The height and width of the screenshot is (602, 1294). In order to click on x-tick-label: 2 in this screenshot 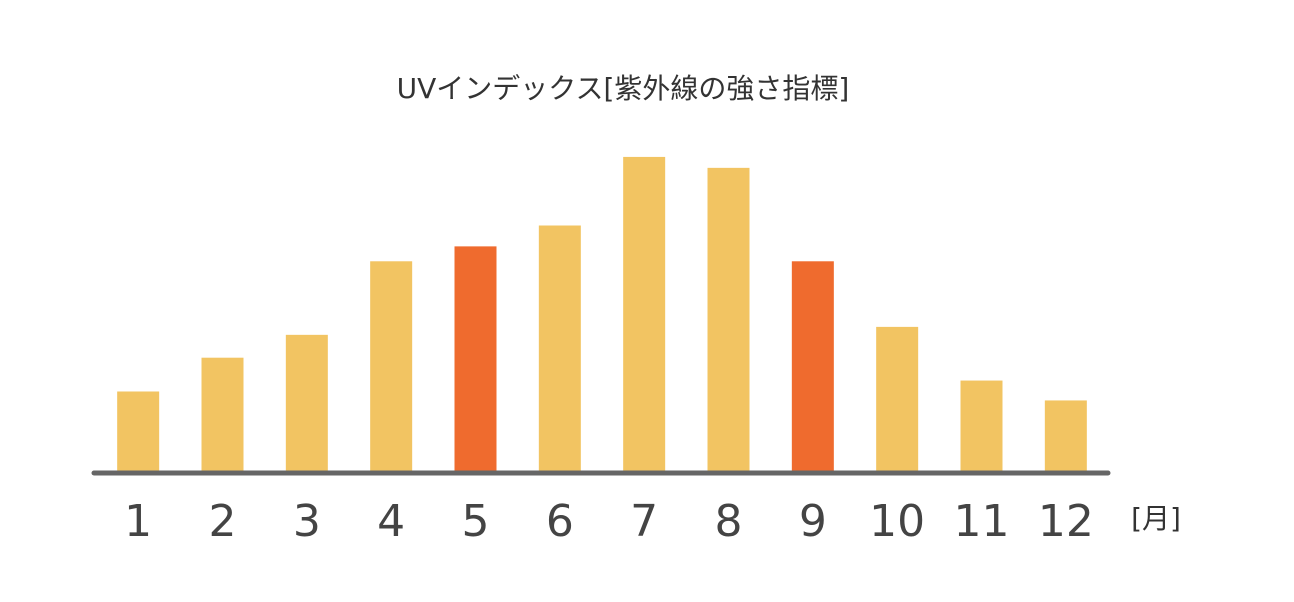, I will do `click(223, 521)`.